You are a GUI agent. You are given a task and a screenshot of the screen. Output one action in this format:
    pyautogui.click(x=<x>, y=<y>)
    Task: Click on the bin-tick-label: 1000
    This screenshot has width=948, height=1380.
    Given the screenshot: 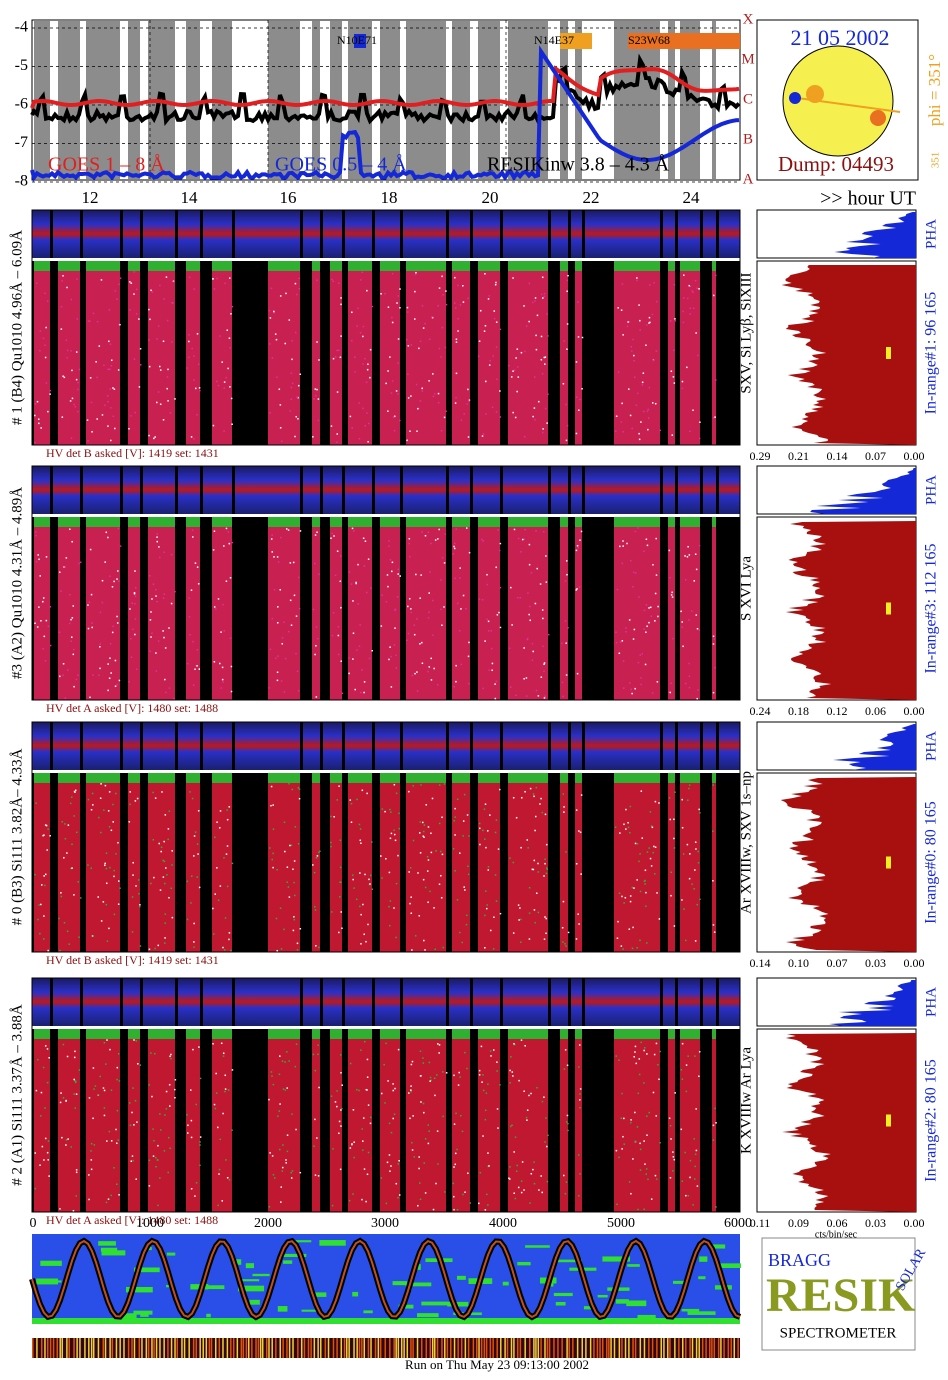 What is the action you would take?
    pyautogui.click(x=150, y=1223)
    